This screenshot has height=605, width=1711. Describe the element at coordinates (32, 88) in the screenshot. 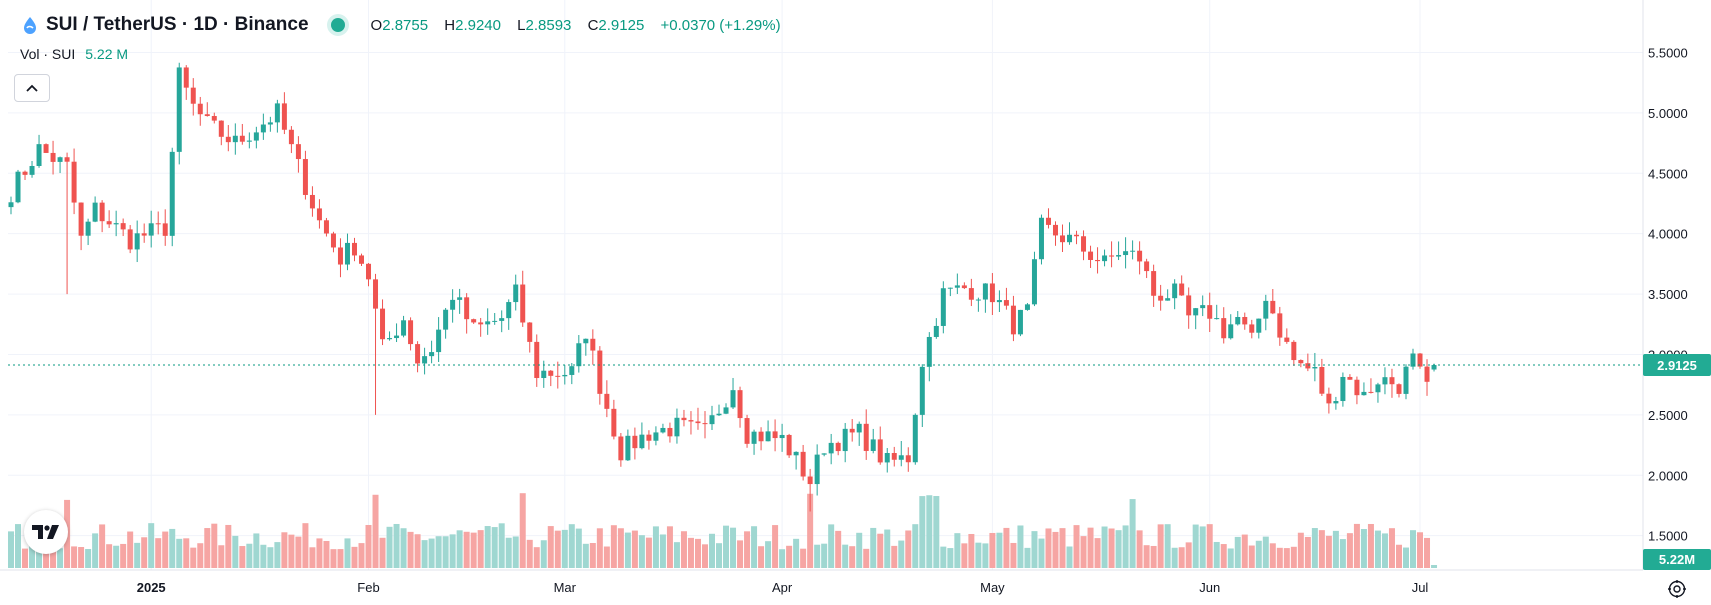

I see `collapse-legend-button` at that location.